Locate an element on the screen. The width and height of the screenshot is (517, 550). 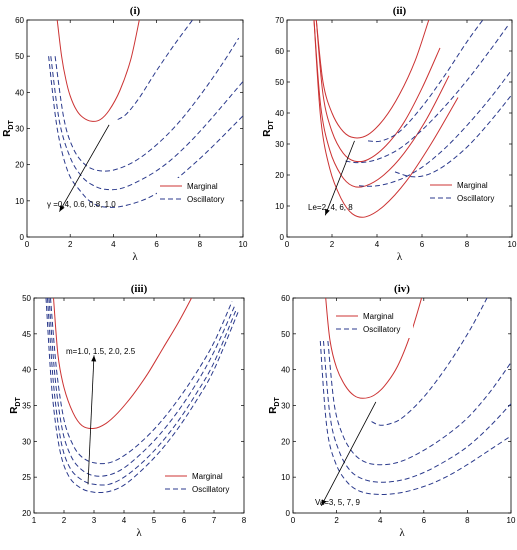
y-tick-label: 45 is located at coordinates (26, 334).